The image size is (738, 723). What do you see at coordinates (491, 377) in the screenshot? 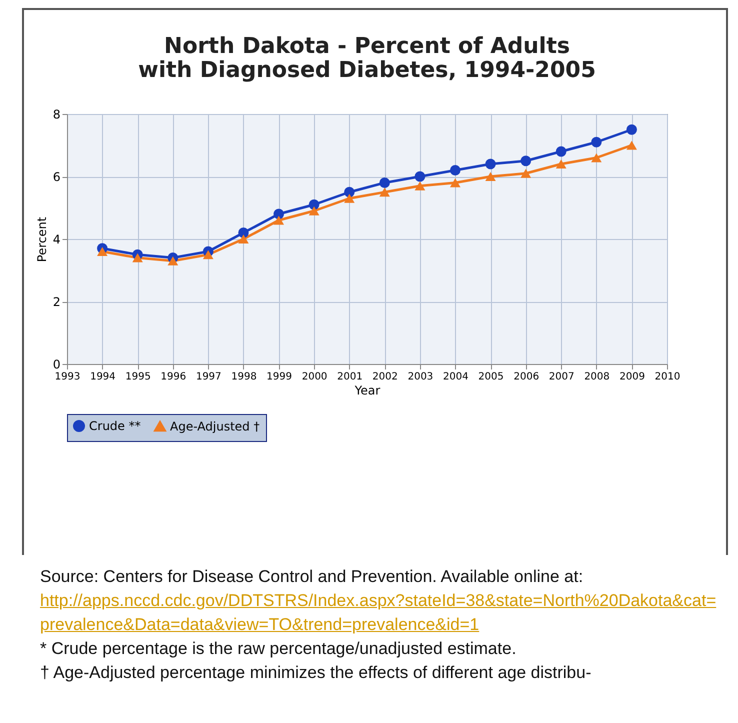
I see `x-tick-label: 2005` at bounding box center [491, 377].